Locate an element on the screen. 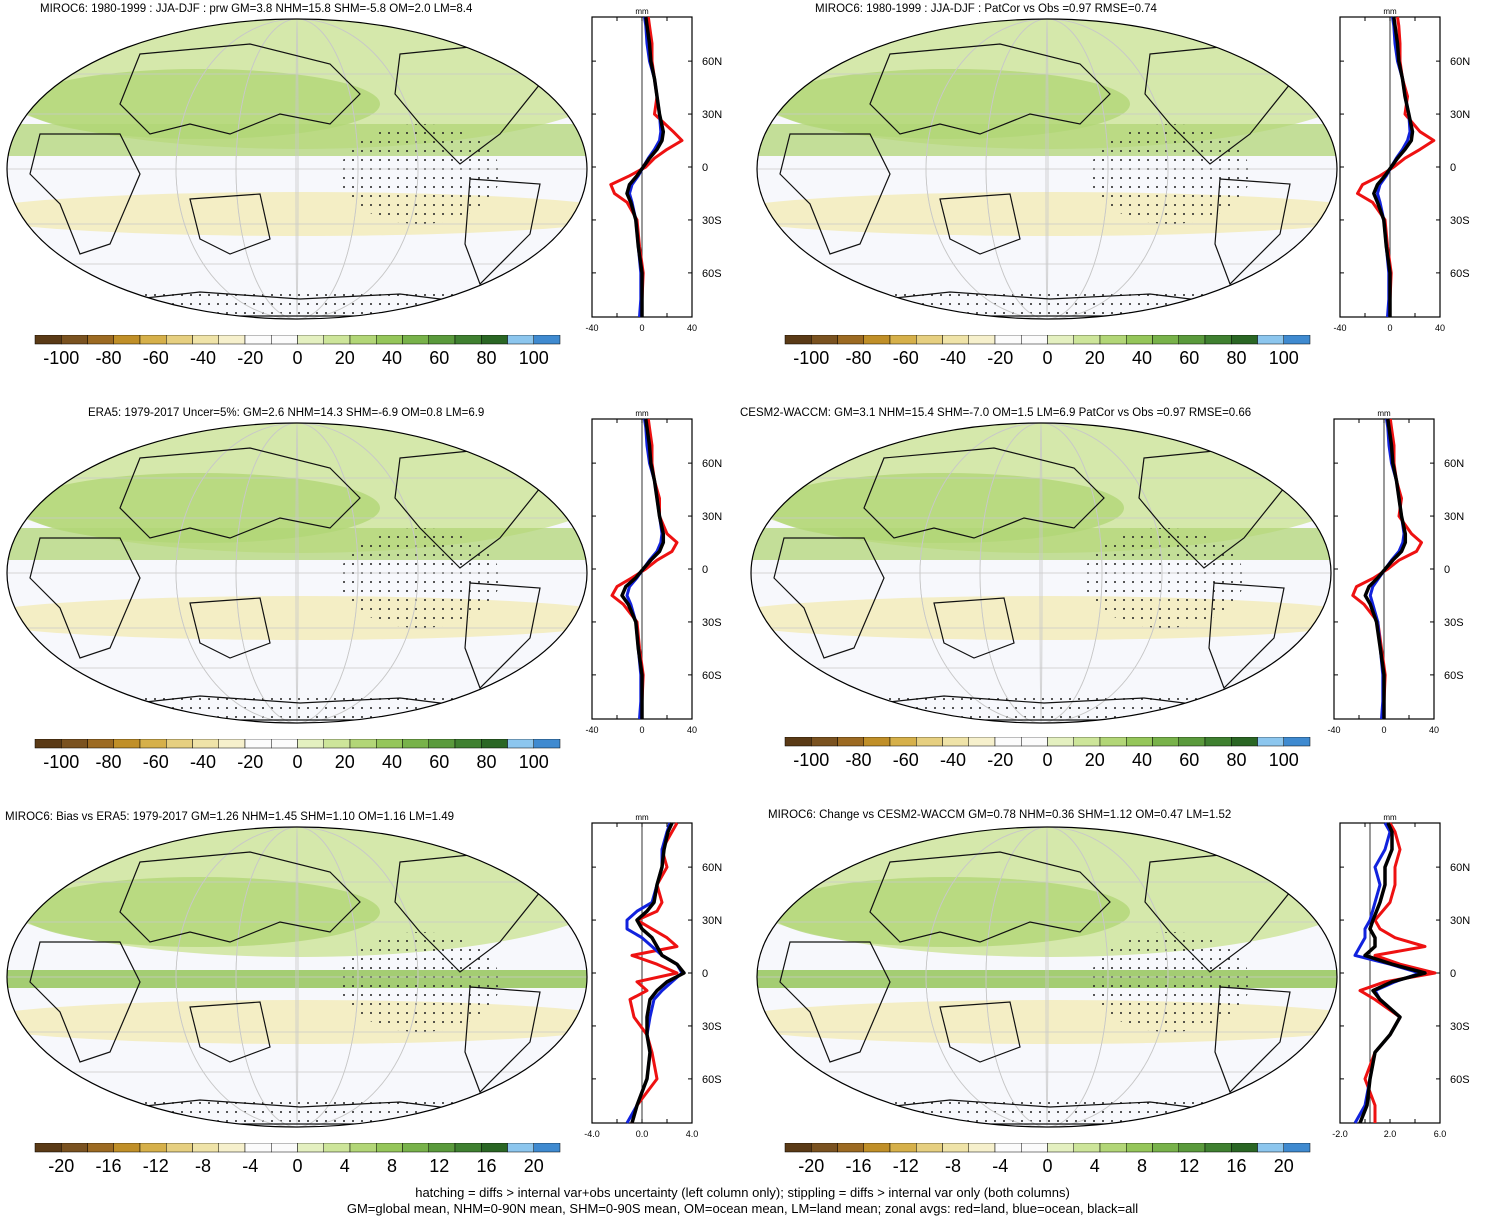 The image size is (1485, 1217). colorbar-tick-label: -60 is located at coordinates (906, 358).